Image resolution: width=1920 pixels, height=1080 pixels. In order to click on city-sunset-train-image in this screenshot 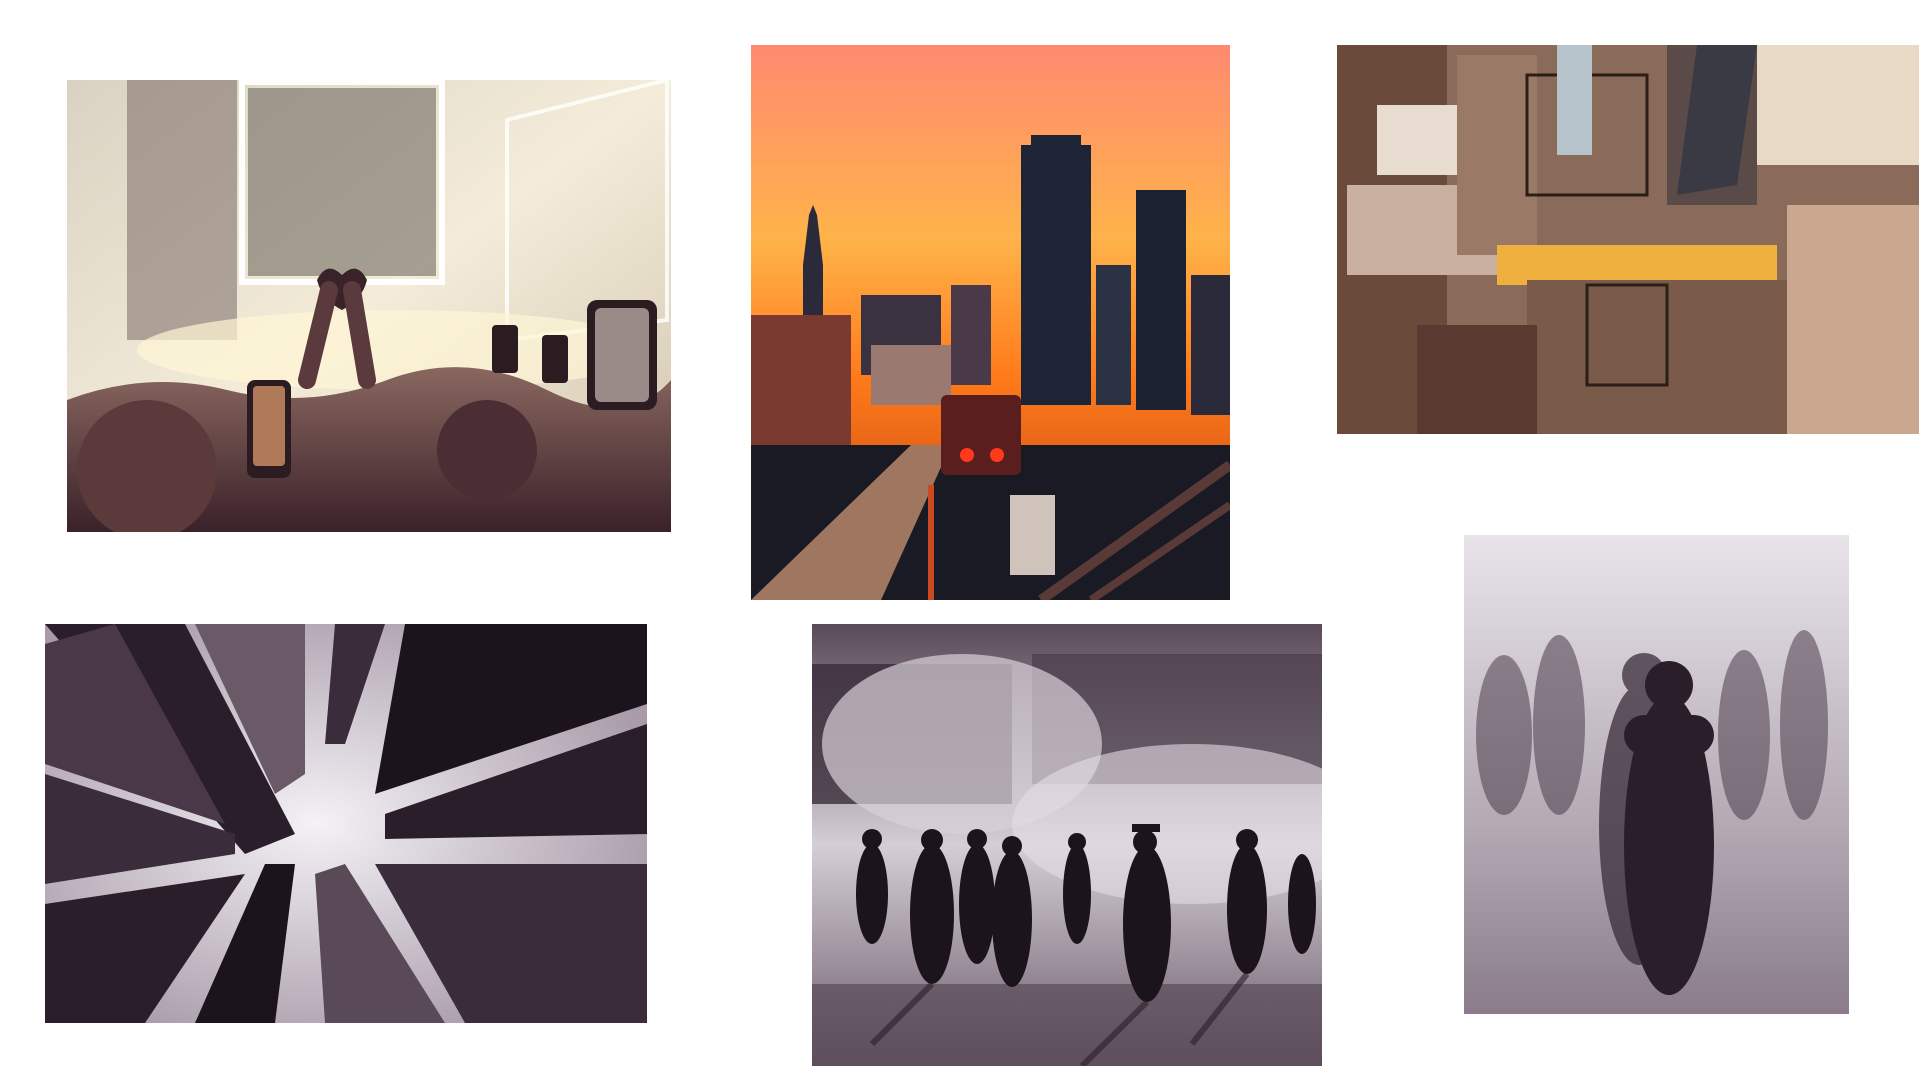, I will do `click(990, 322)`.